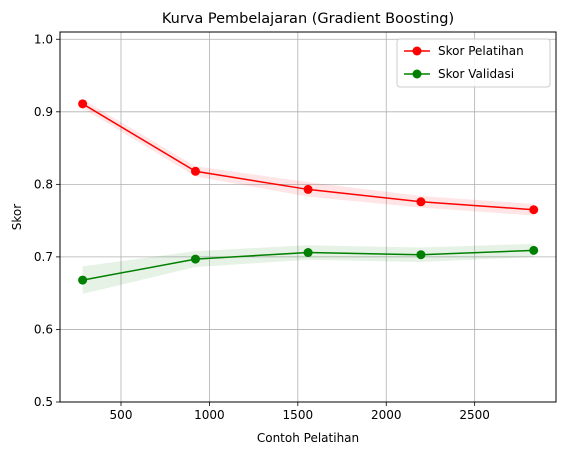  What do you see at coordinates (481, 51) in the screenshot?
I see `legend-label: Skor Pelatihan` at bounding box center [481, 51].